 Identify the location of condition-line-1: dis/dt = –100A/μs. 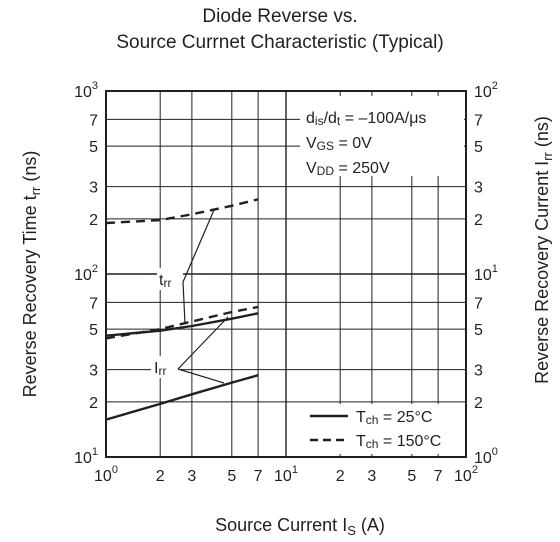
(366, 119).